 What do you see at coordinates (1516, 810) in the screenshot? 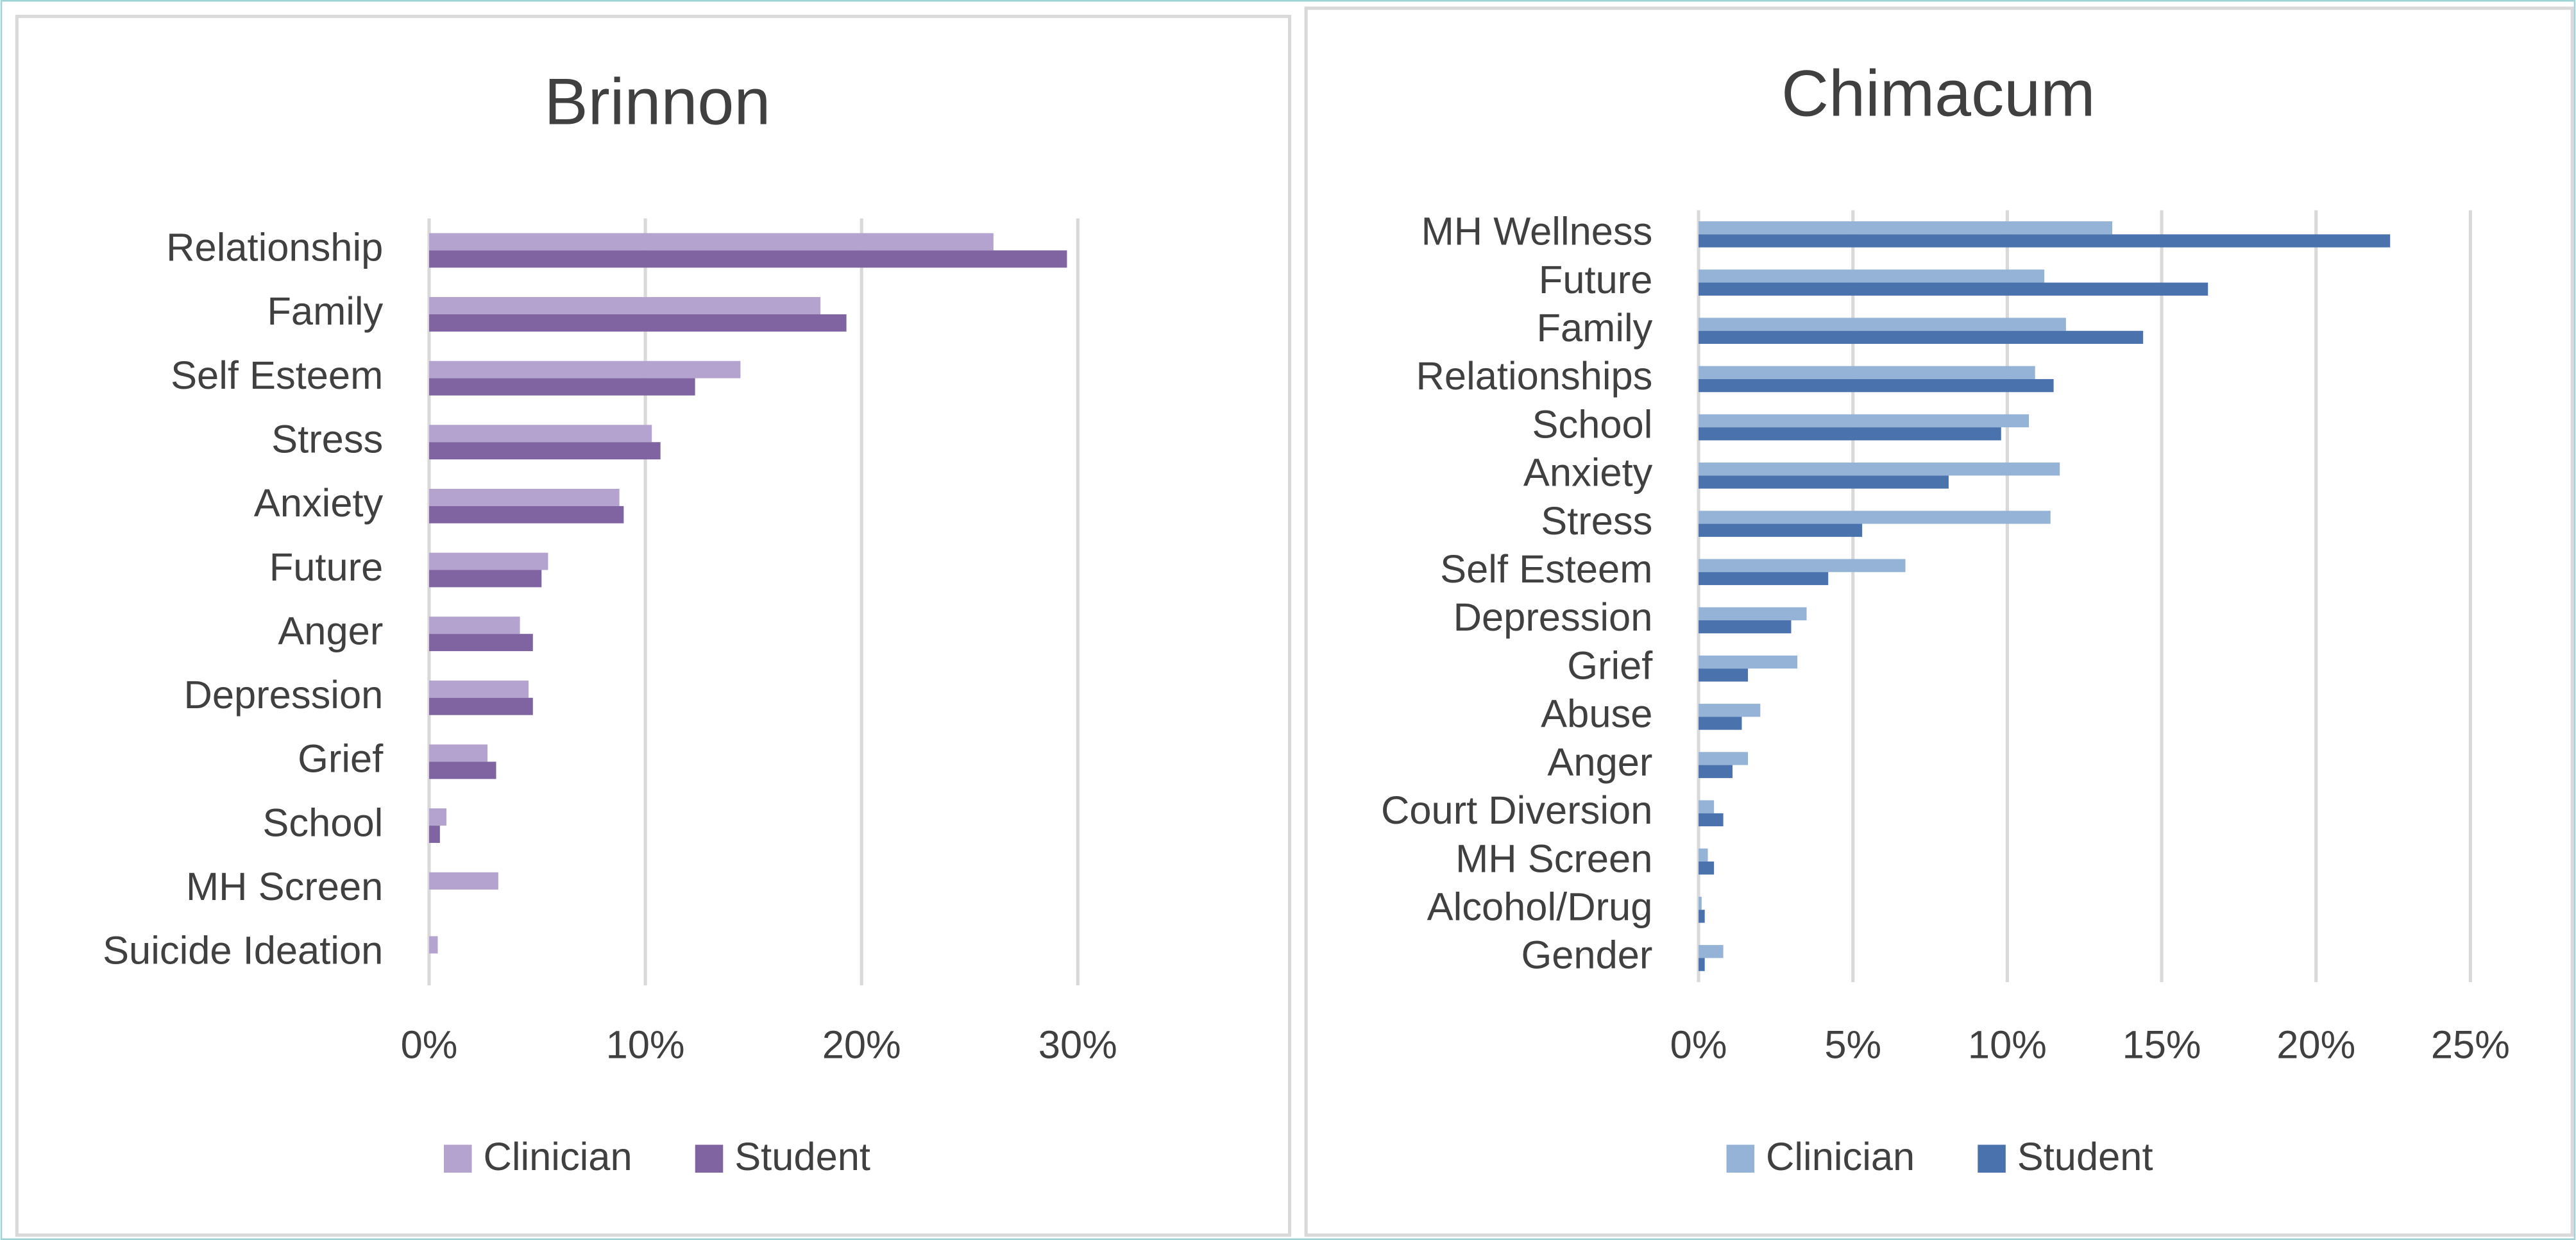
I see `y-tick-label: Court Diversion` at bounding box center [1516, 810].